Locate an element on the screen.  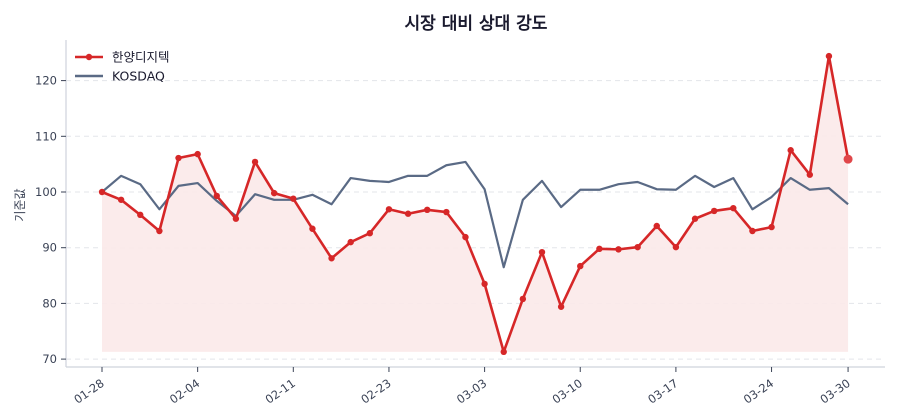
y-tick-label: 100 is located at coordinates (46, 192).